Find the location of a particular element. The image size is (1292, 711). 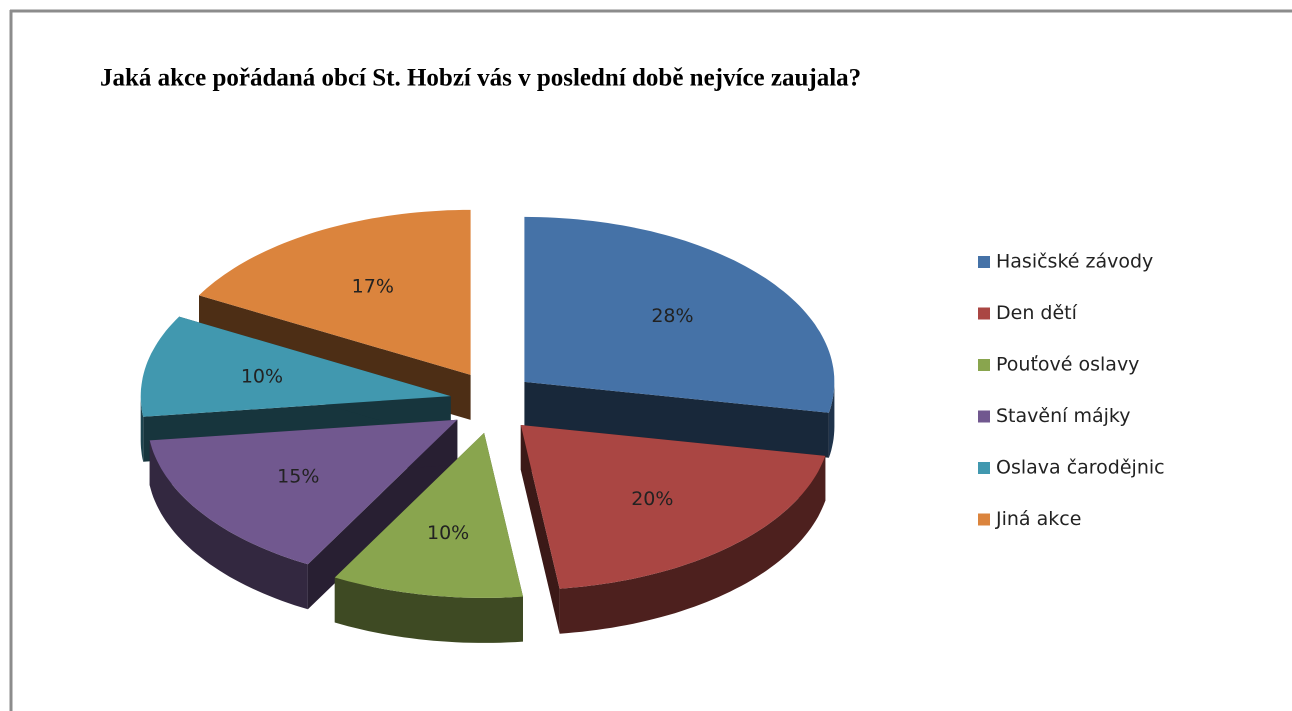

legend-label: Stavění májky is located at coordinates (1063, 416).